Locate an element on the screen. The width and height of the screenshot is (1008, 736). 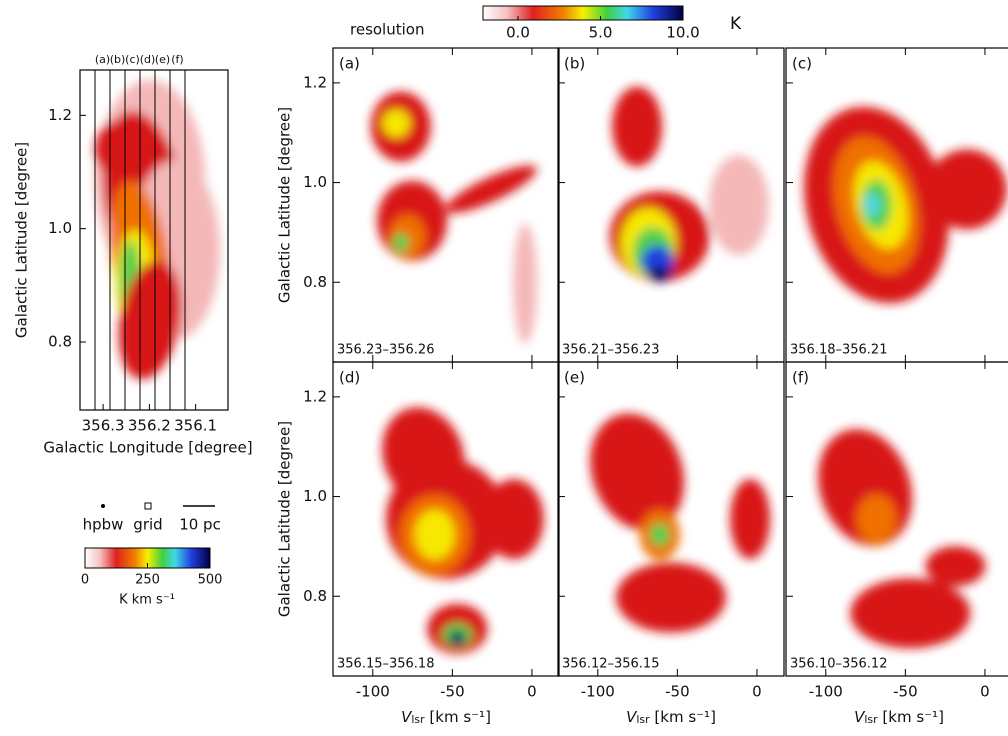
x-axis-label: Galactic Longitude [degree] is located at coordinates (147, 448).